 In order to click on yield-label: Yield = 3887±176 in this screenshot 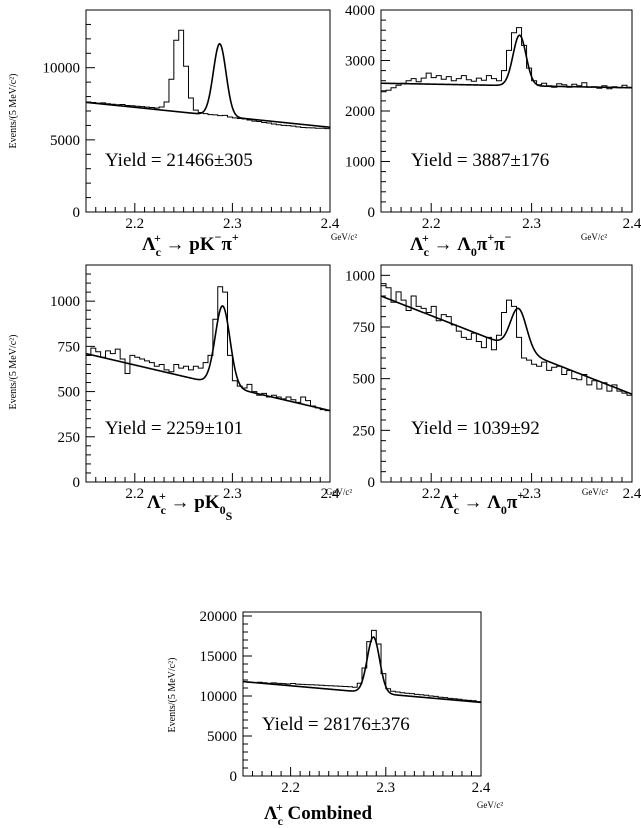, I will do `click(480, 160)`.